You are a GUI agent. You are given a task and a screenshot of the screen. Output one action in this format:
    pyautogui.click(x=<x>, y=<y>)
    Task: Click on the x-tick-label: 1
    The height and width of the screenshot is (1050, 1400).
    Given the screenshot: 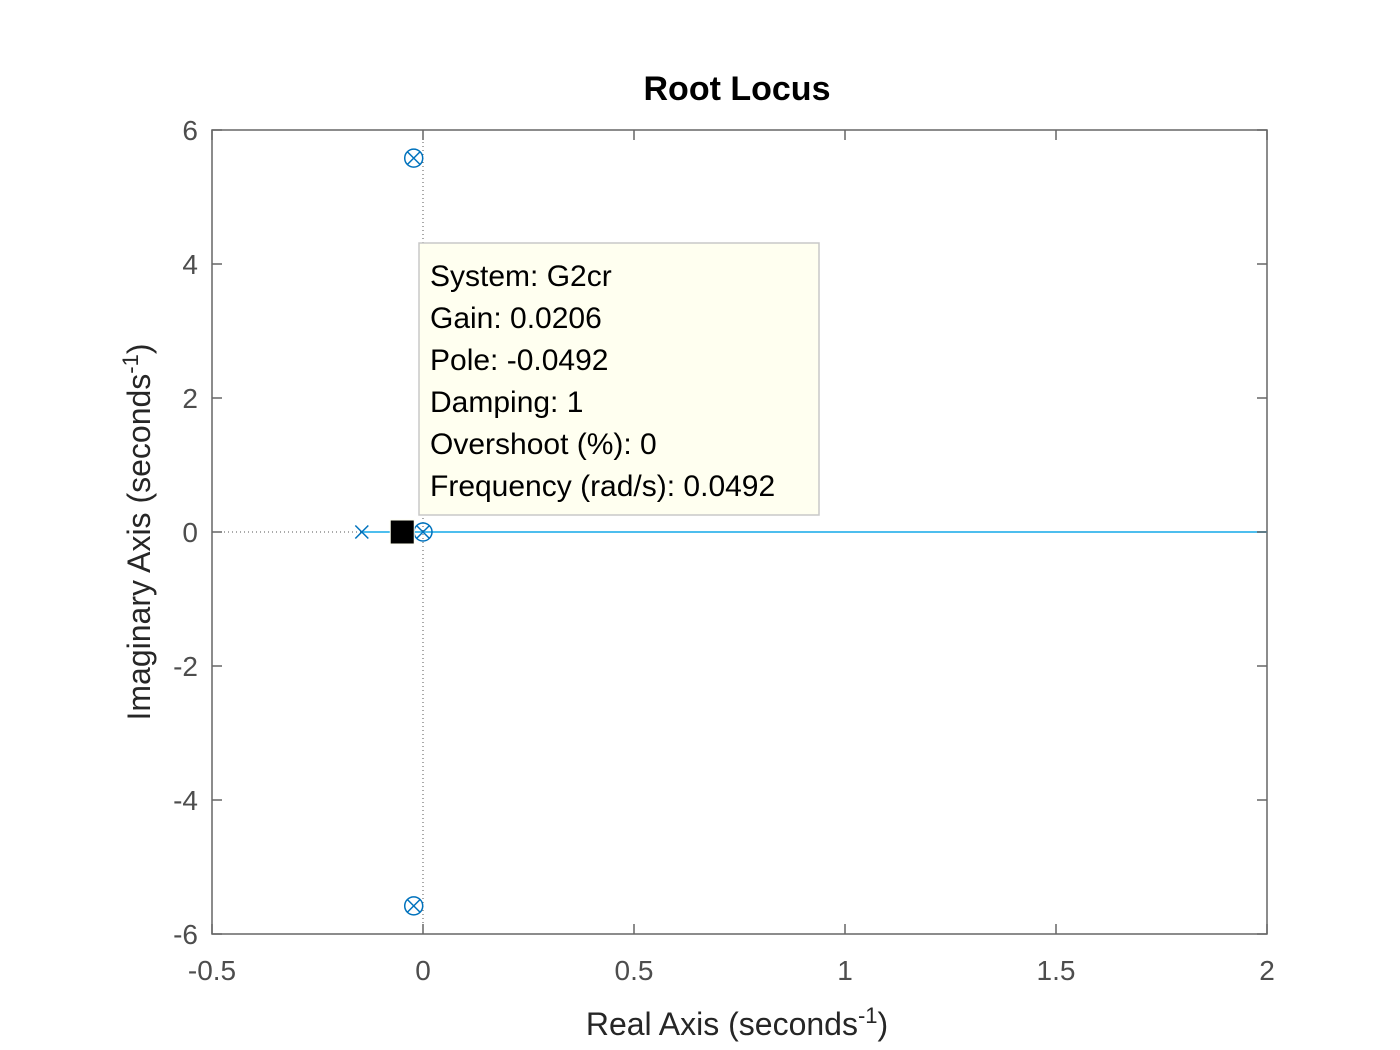 What is the action you would take?
    pyautogui.click(x=845, y=970)
    